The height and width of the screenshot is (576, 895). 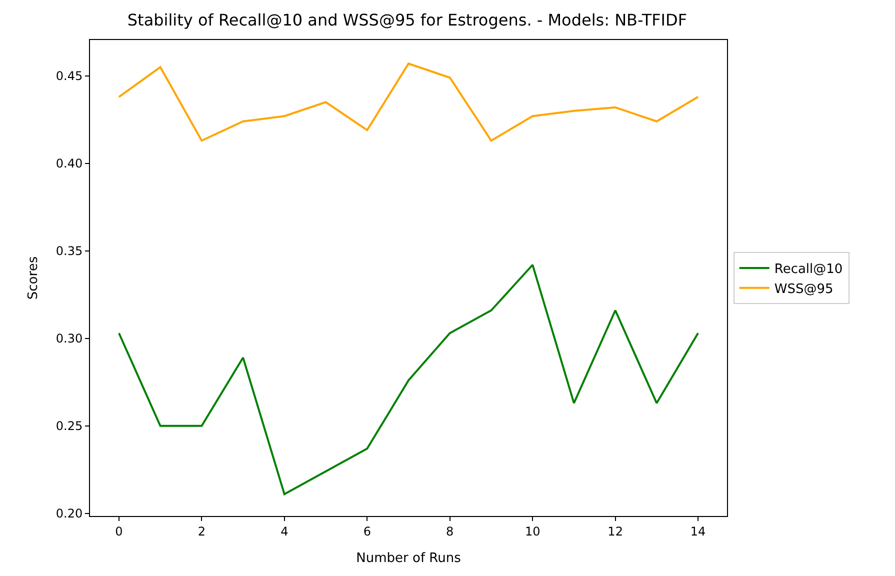 I want to click on x-tick-label: 8, so click(x=450, y=531).